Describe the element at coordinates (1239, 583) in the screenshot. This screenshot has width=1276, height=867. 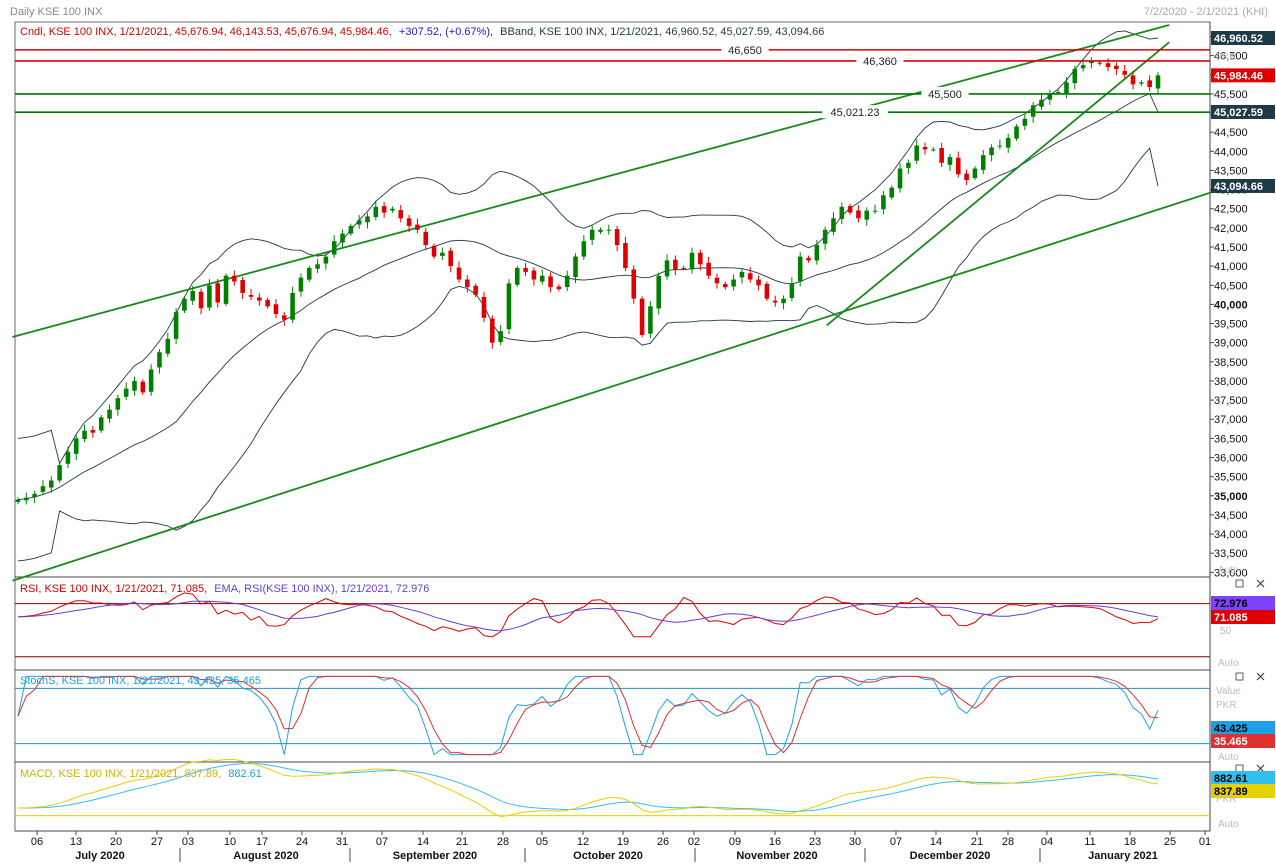
I see `panel-restore-icon` at that location.